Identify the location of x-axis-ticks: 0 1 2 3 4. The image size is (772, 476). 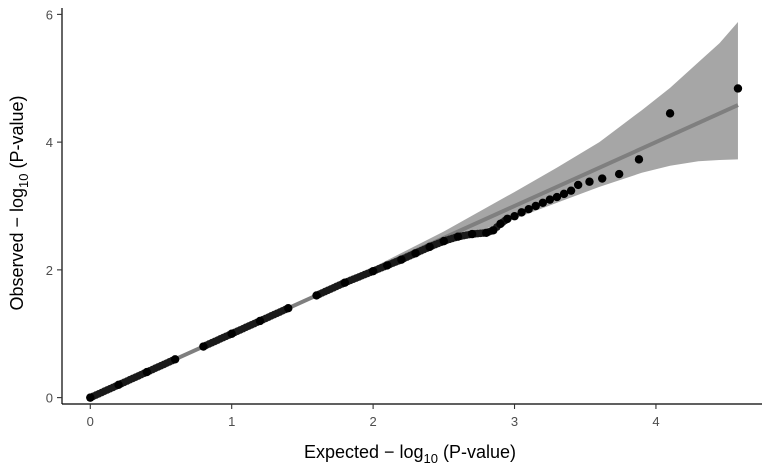
(373, 416).